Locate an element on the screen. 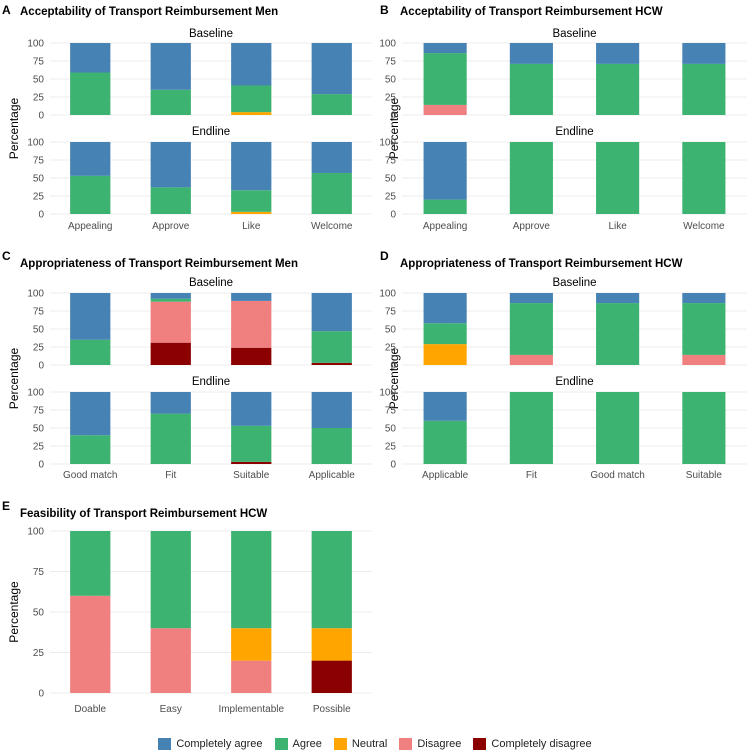 This screenshot has height=752, width=750. legend-label: Completely disagree is located at coordinates (541, 744).